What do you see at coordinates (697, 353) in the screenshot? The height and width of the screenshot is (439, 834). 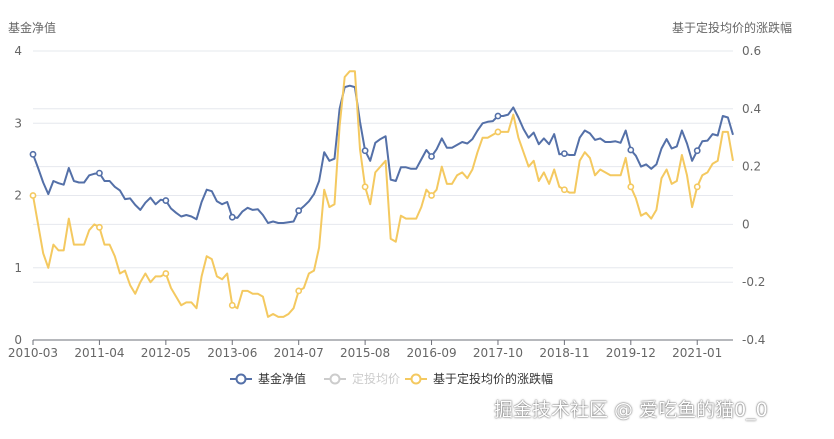 I see `x-tick-label: 2021-01` at bounding box center [697, 353].